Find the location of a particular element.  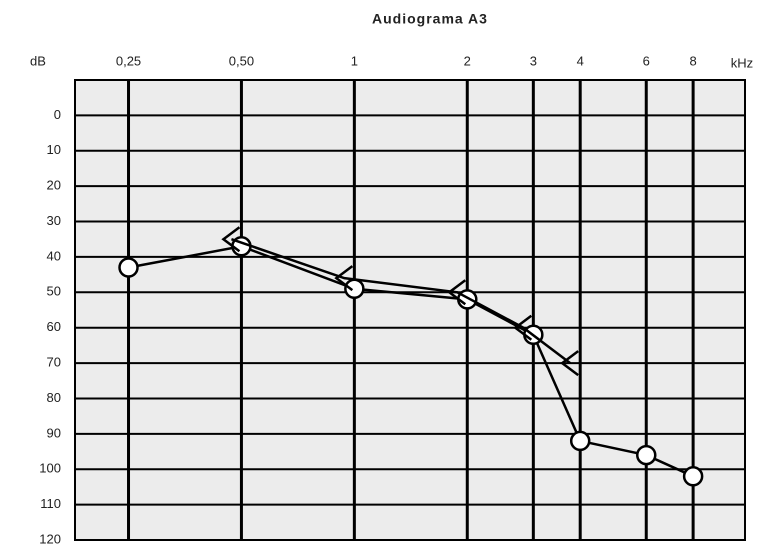

y-tick-label: 80 is located at coordinates (54, 397).